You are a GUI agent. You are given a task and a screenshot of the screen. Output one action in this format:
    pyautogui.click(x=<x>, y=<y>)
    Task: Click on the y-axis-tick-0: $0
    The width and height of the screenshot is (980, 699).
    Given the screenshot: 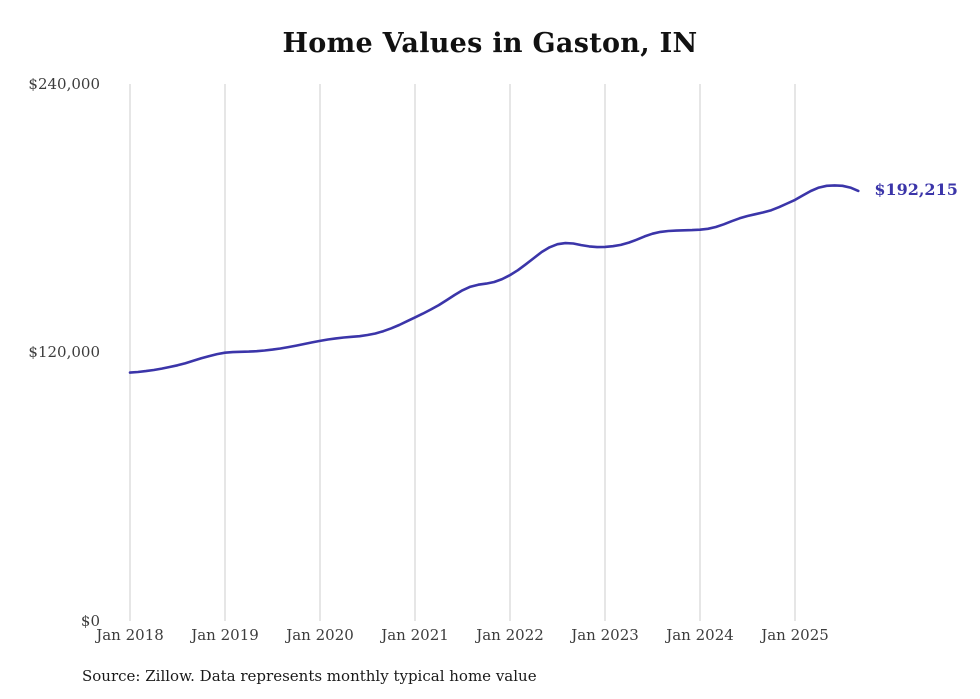 What is the action you would take?
    pyautogui.click(x=90, y=621)
    